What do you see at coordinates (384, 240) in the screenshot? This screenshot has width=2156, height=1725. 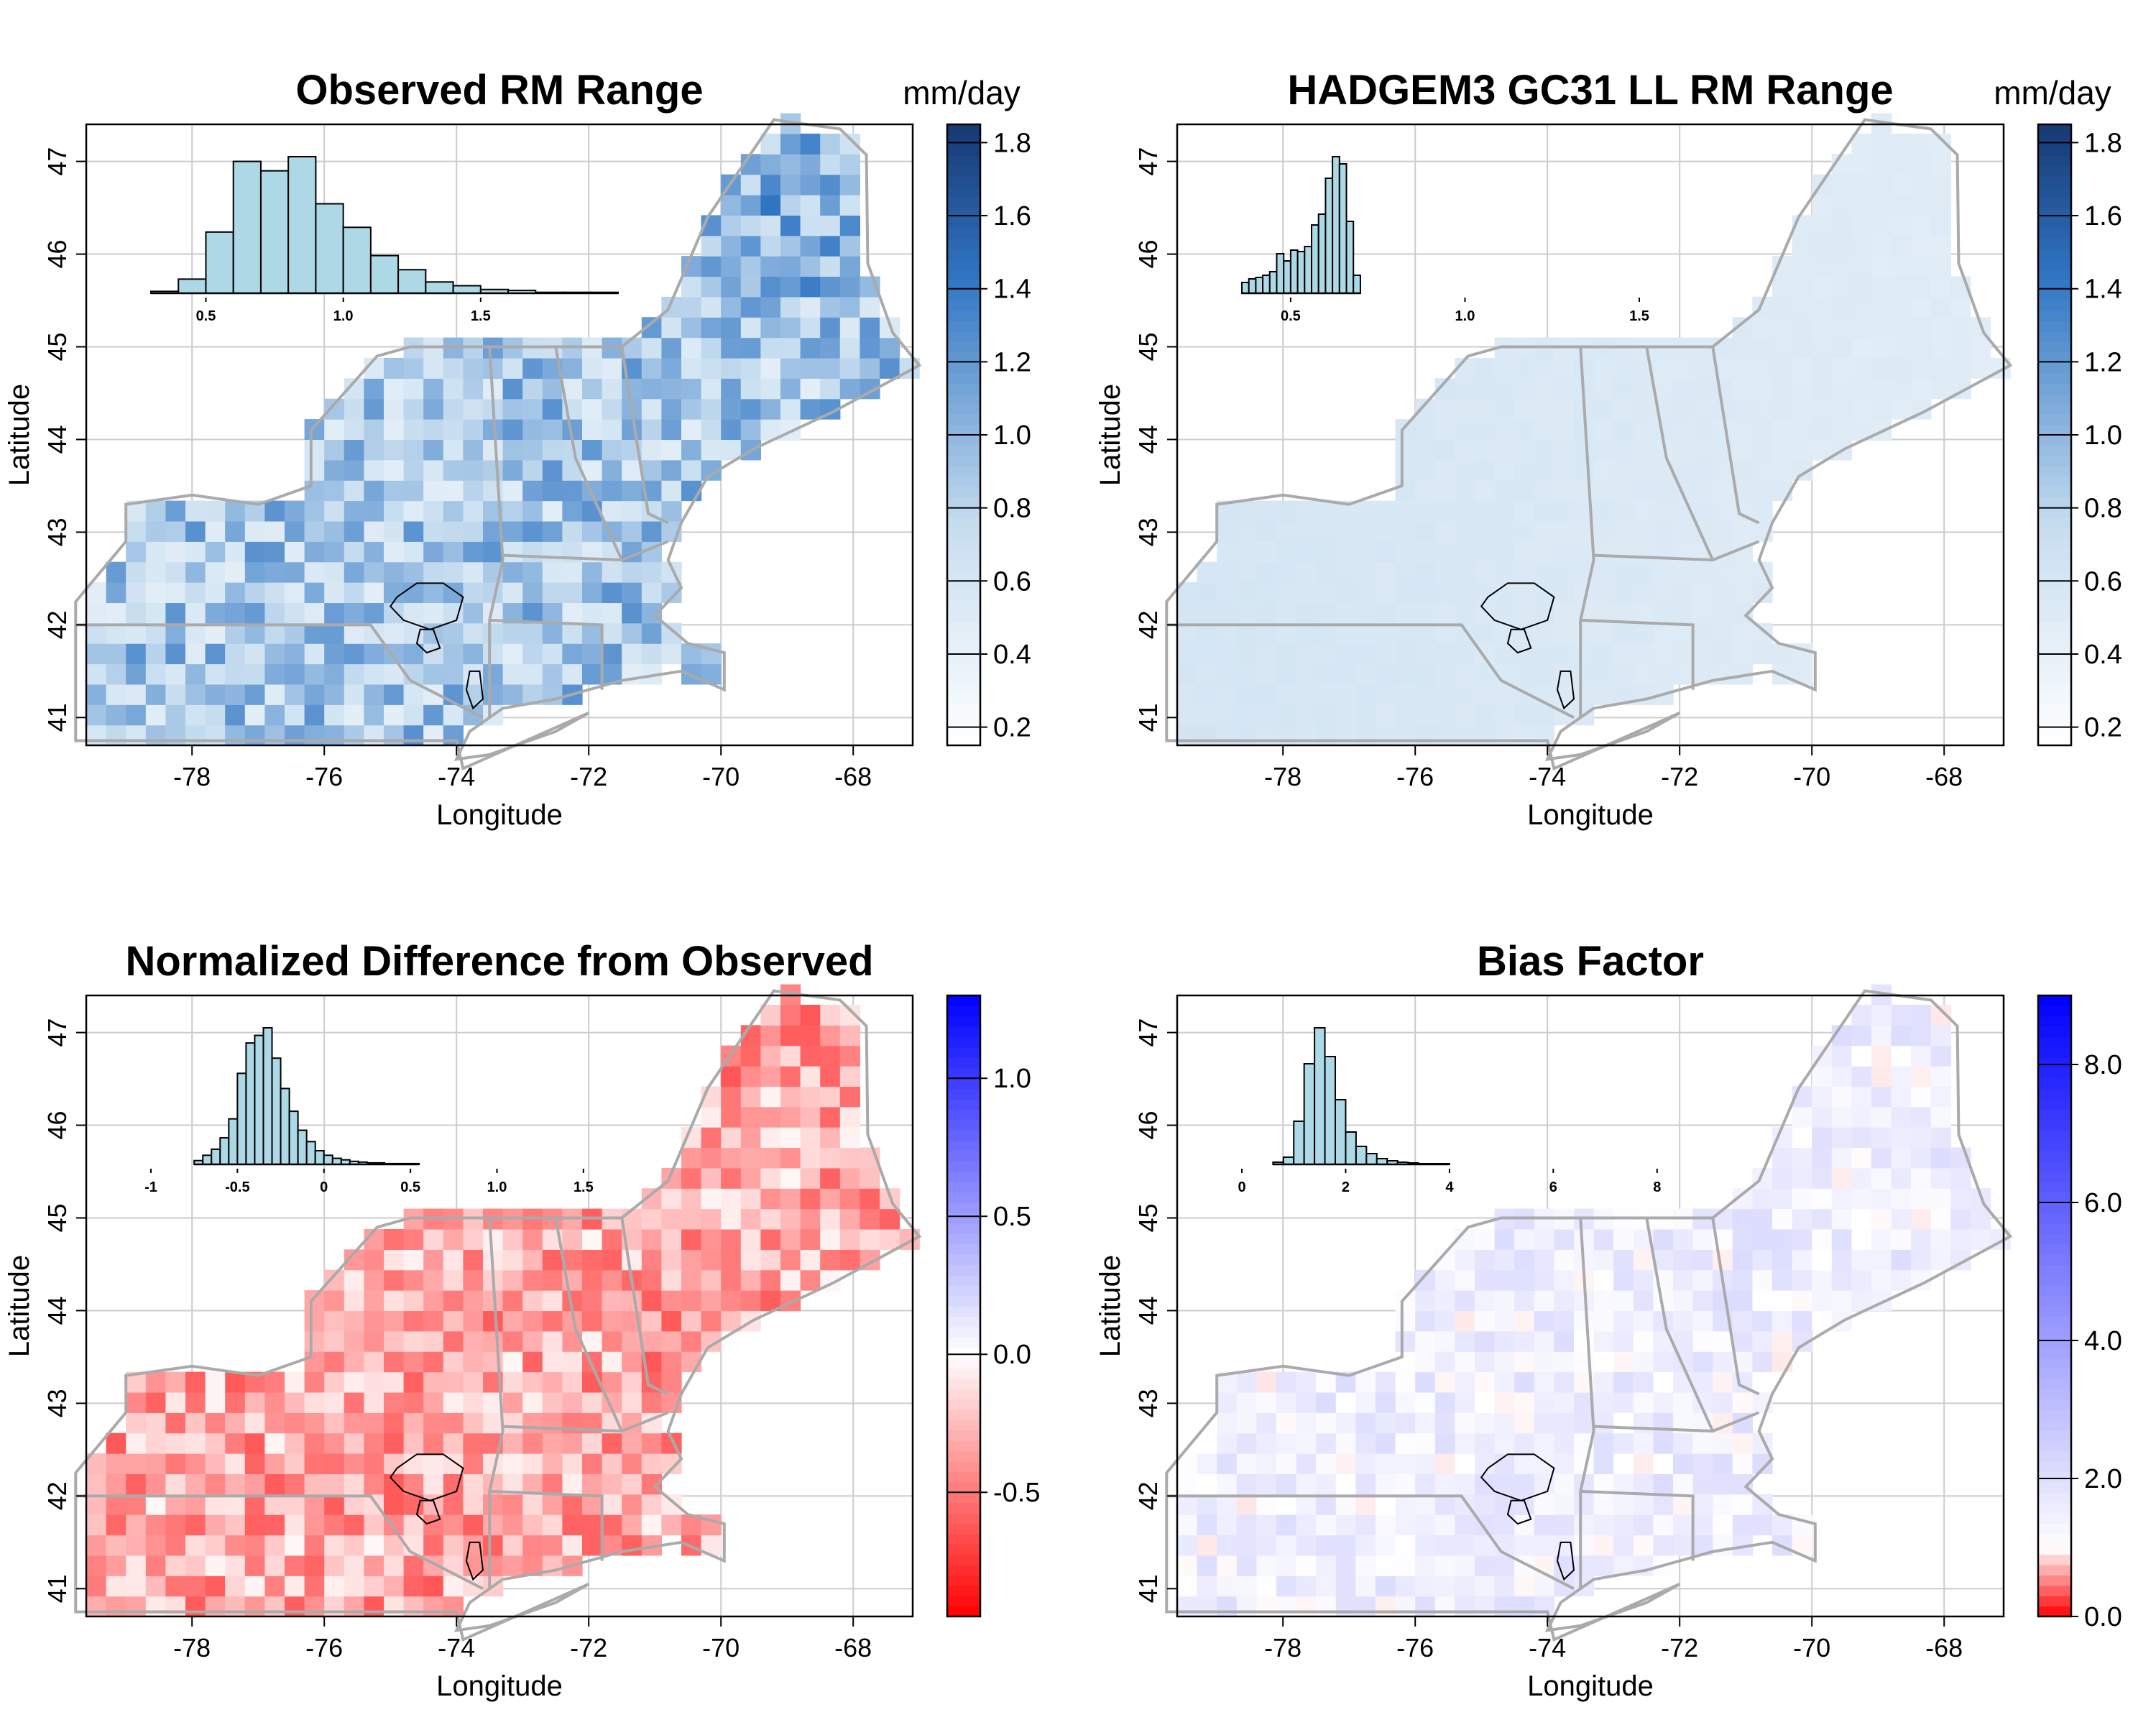 I see `inset-histogram: 0.5 1.0 1.5` at bounding box center [384, 240].